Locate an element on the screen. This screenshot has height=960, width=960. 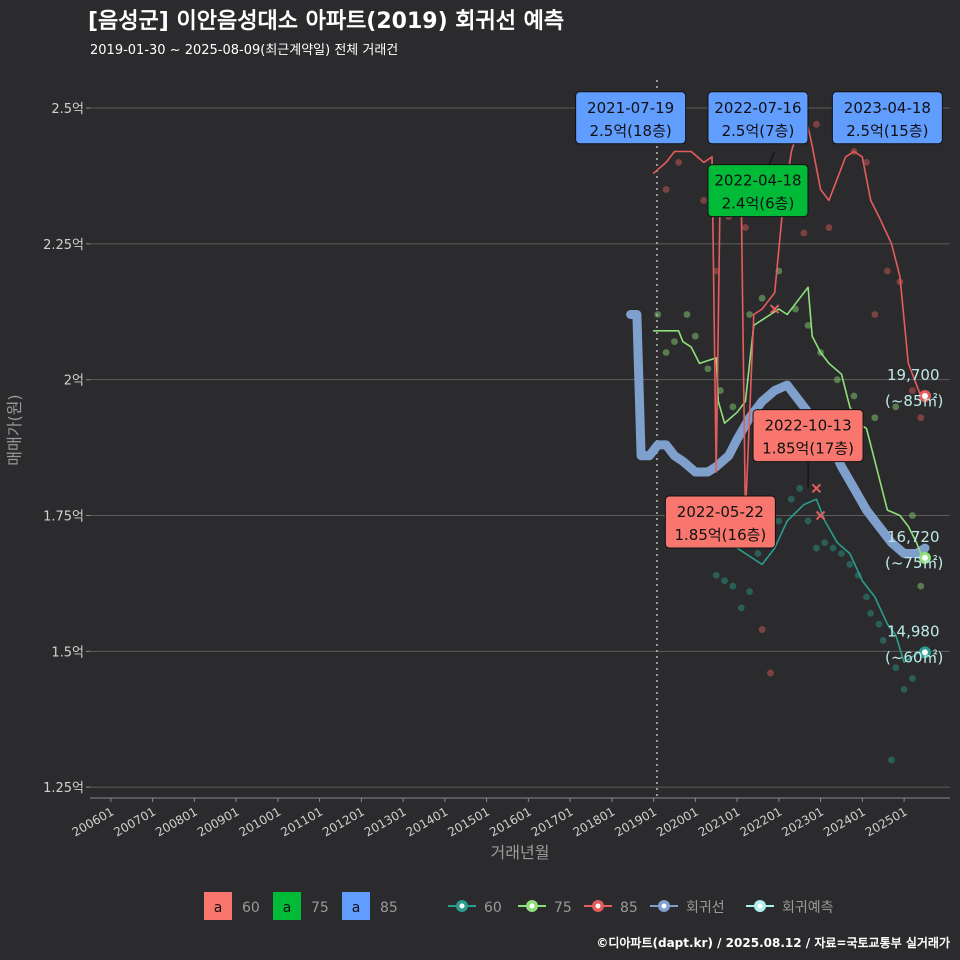
y-tick-label: 1.5억 is located at coordinates (67, 652).